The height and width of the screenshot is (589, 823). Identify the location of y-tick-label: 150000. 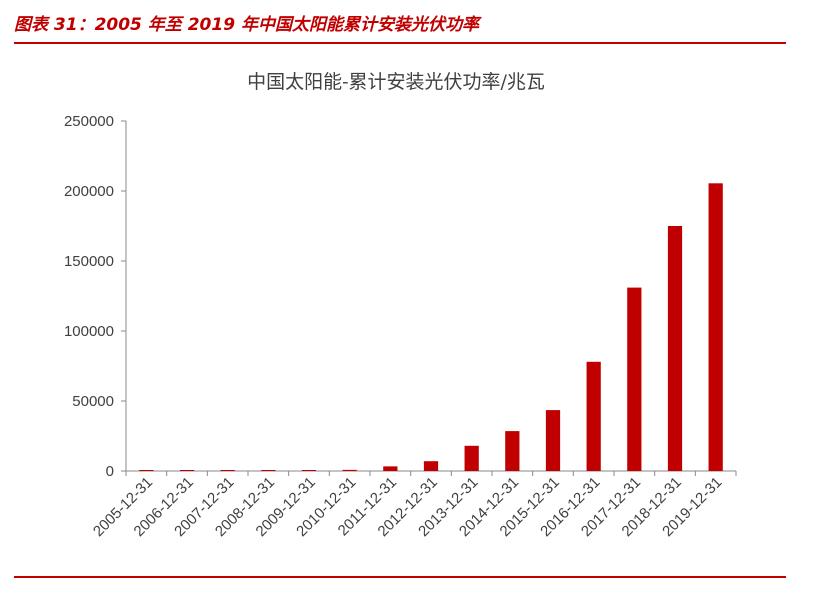
(89, 261).